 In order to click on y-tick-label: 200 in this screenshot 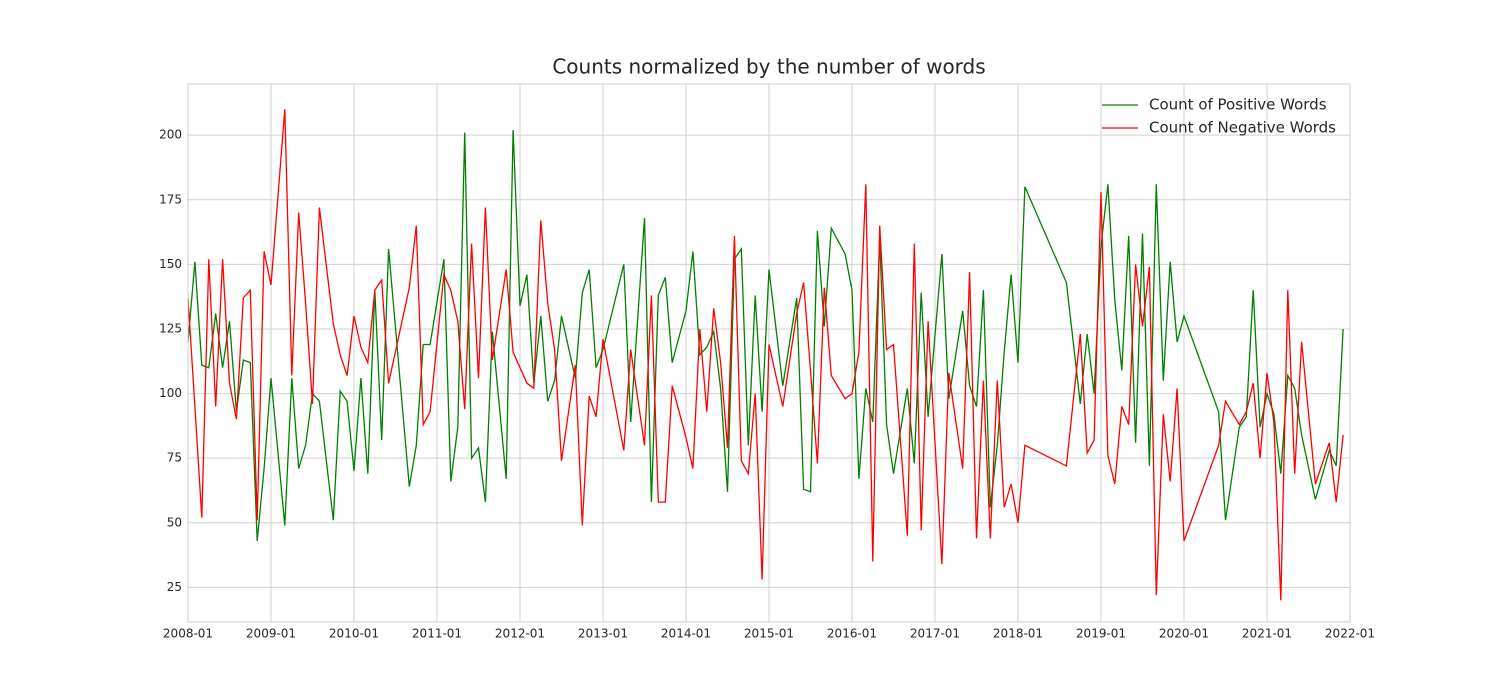, I will do `click(170, 135)`.